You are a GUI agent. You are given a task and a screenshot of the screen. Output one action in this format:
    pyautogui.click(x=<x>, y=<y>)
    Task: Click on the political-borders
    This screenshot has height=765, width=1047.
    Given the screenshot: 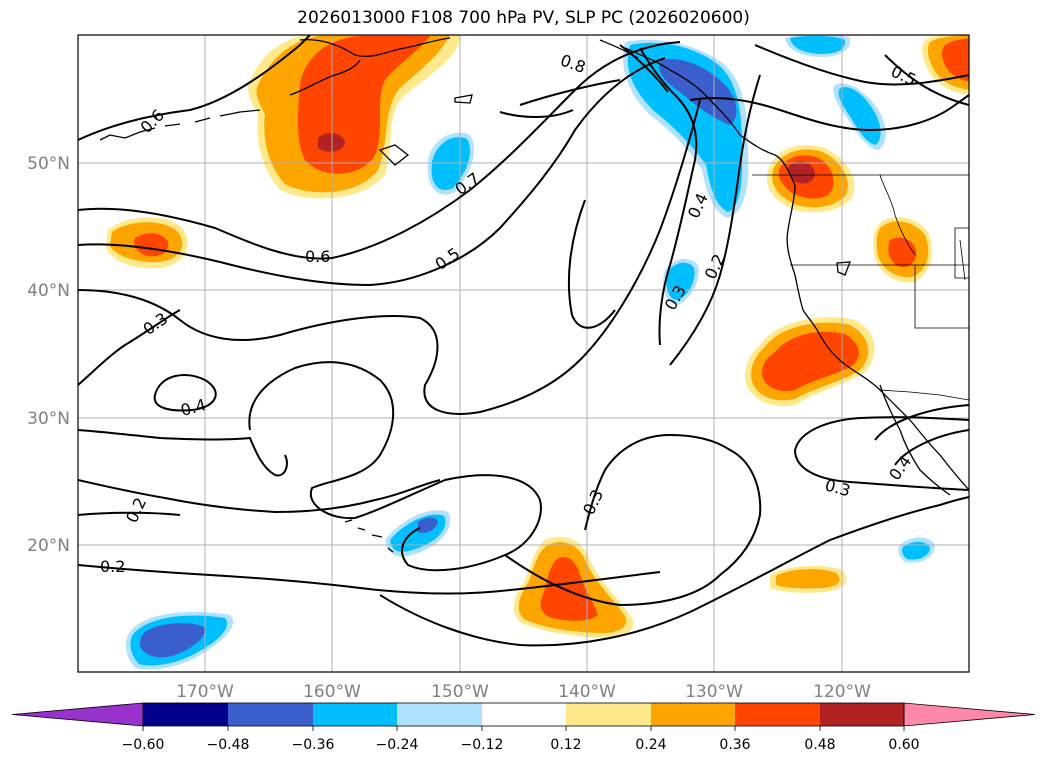 What is the action you would take?
    pyautogui.click(x=860, y=287)
    